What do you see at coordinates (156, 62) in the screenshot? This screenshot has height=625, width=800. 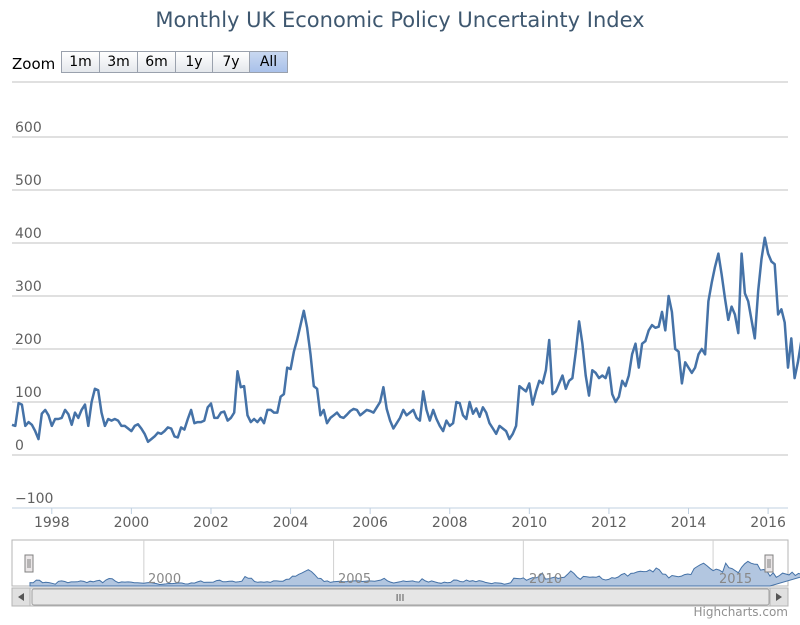 I see `zoom-button-6m: 6m` at bounding box center [156, 62].